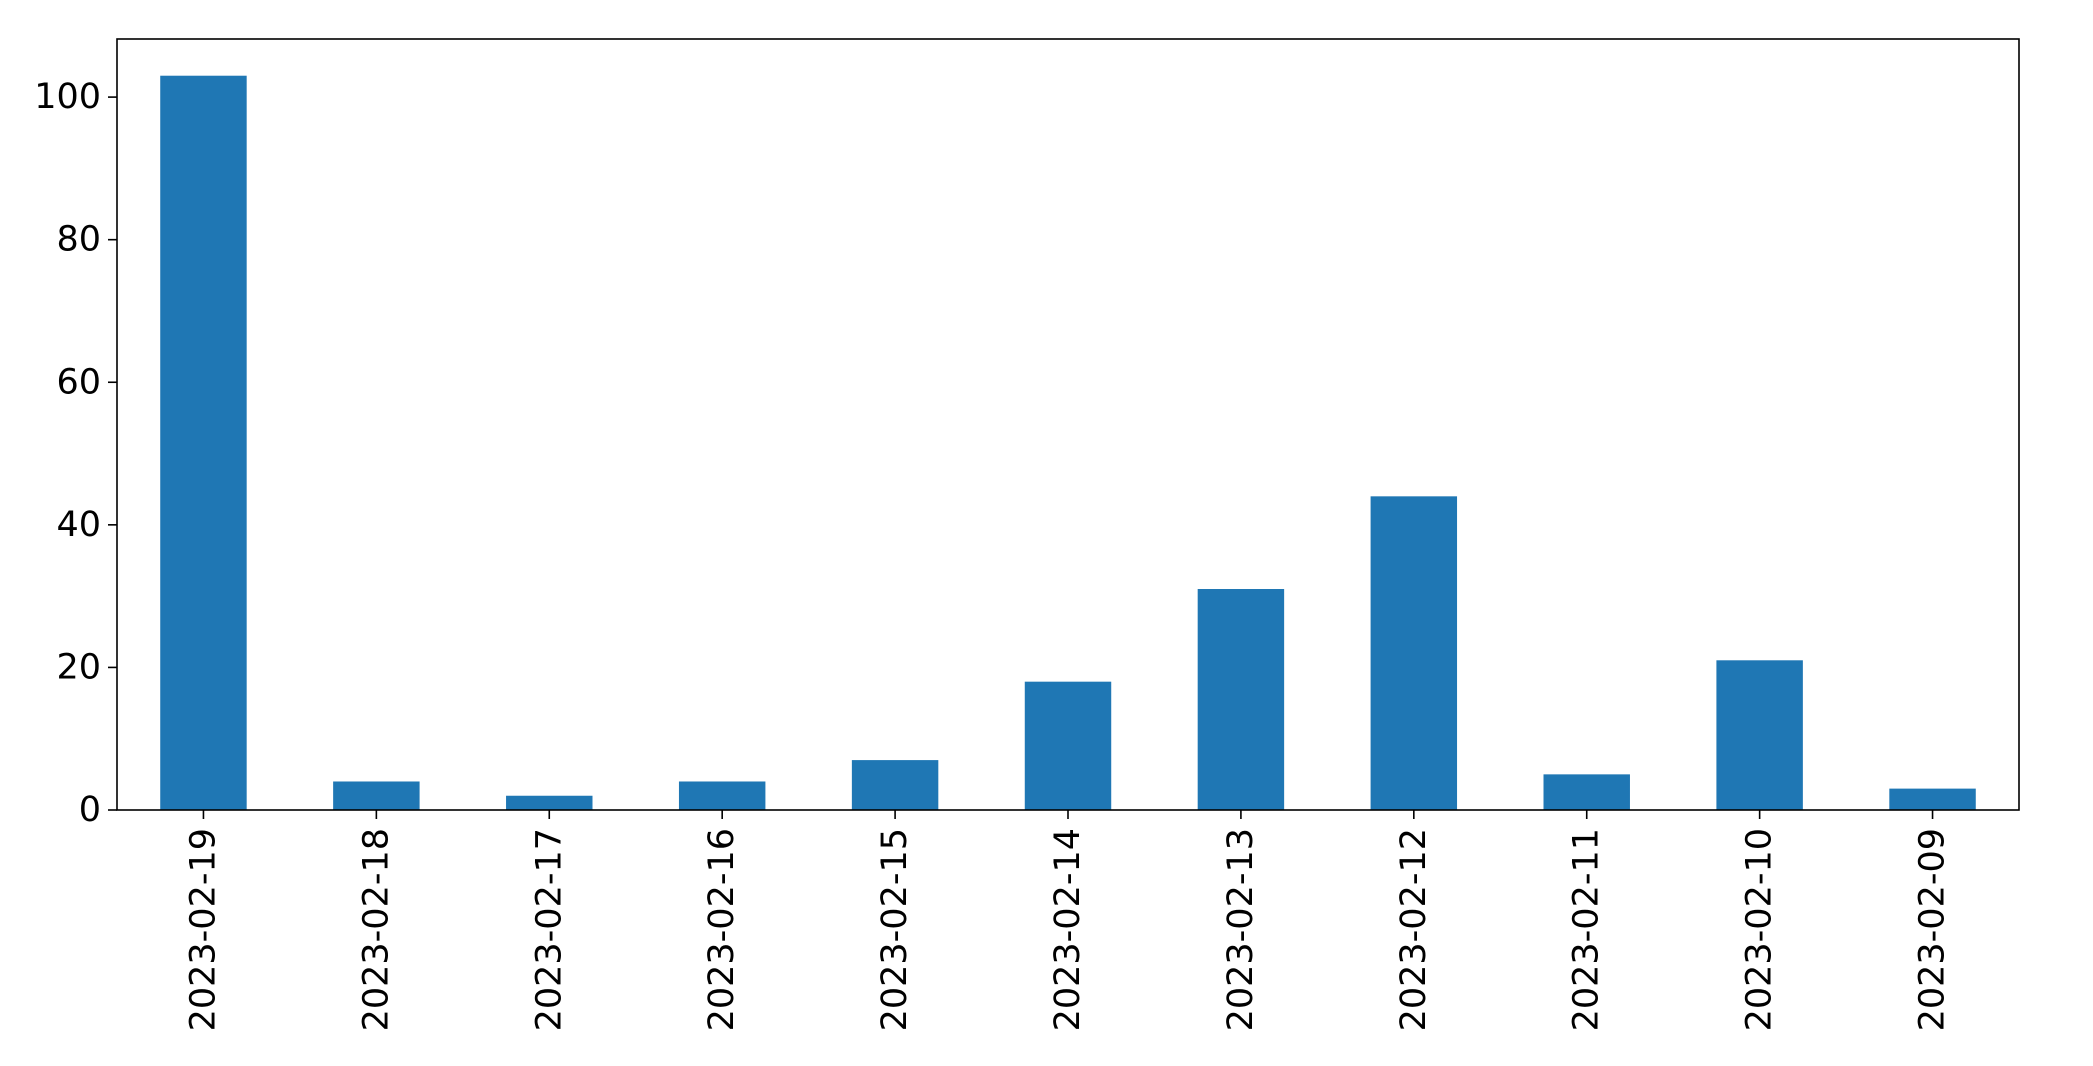 The height and width of the screenshot is (1066, 2093). Describe the element at coordinates (90, 810) in the screenshot. I see `y-tick-label: 0` at that location.